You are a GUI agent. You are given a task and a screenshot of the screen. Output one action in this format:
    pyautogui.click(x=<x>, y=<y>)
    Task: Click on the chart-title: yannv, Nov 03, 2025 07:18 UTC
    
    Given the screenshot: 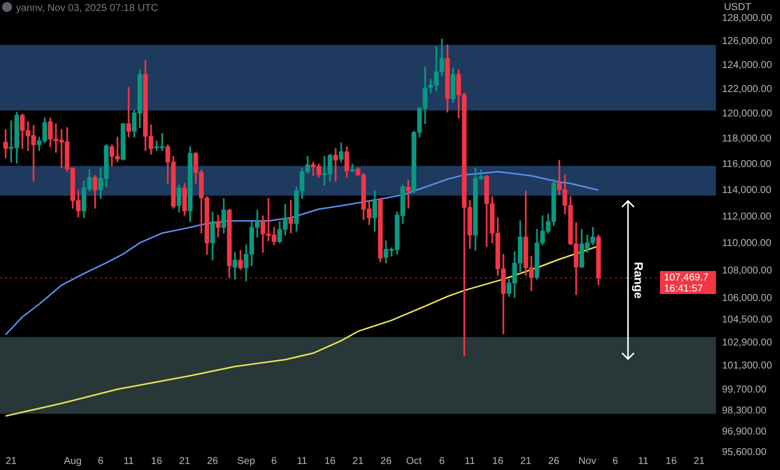 What is the action you would take?
    pyautogui.click(x=87, y=8)
    